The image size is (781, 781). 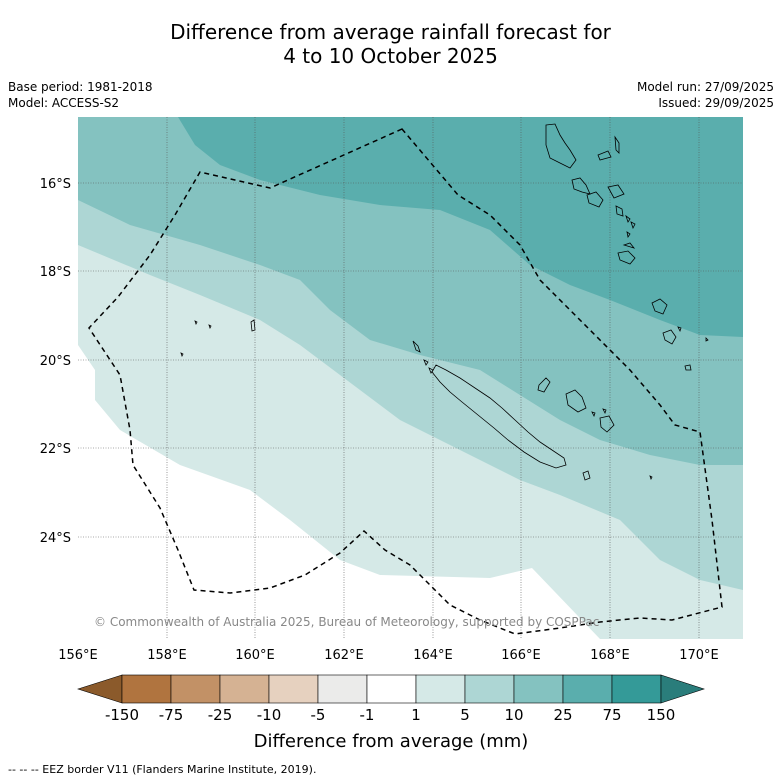 I want to click on colorbar-tick: -25, so click(x=220, y=715).